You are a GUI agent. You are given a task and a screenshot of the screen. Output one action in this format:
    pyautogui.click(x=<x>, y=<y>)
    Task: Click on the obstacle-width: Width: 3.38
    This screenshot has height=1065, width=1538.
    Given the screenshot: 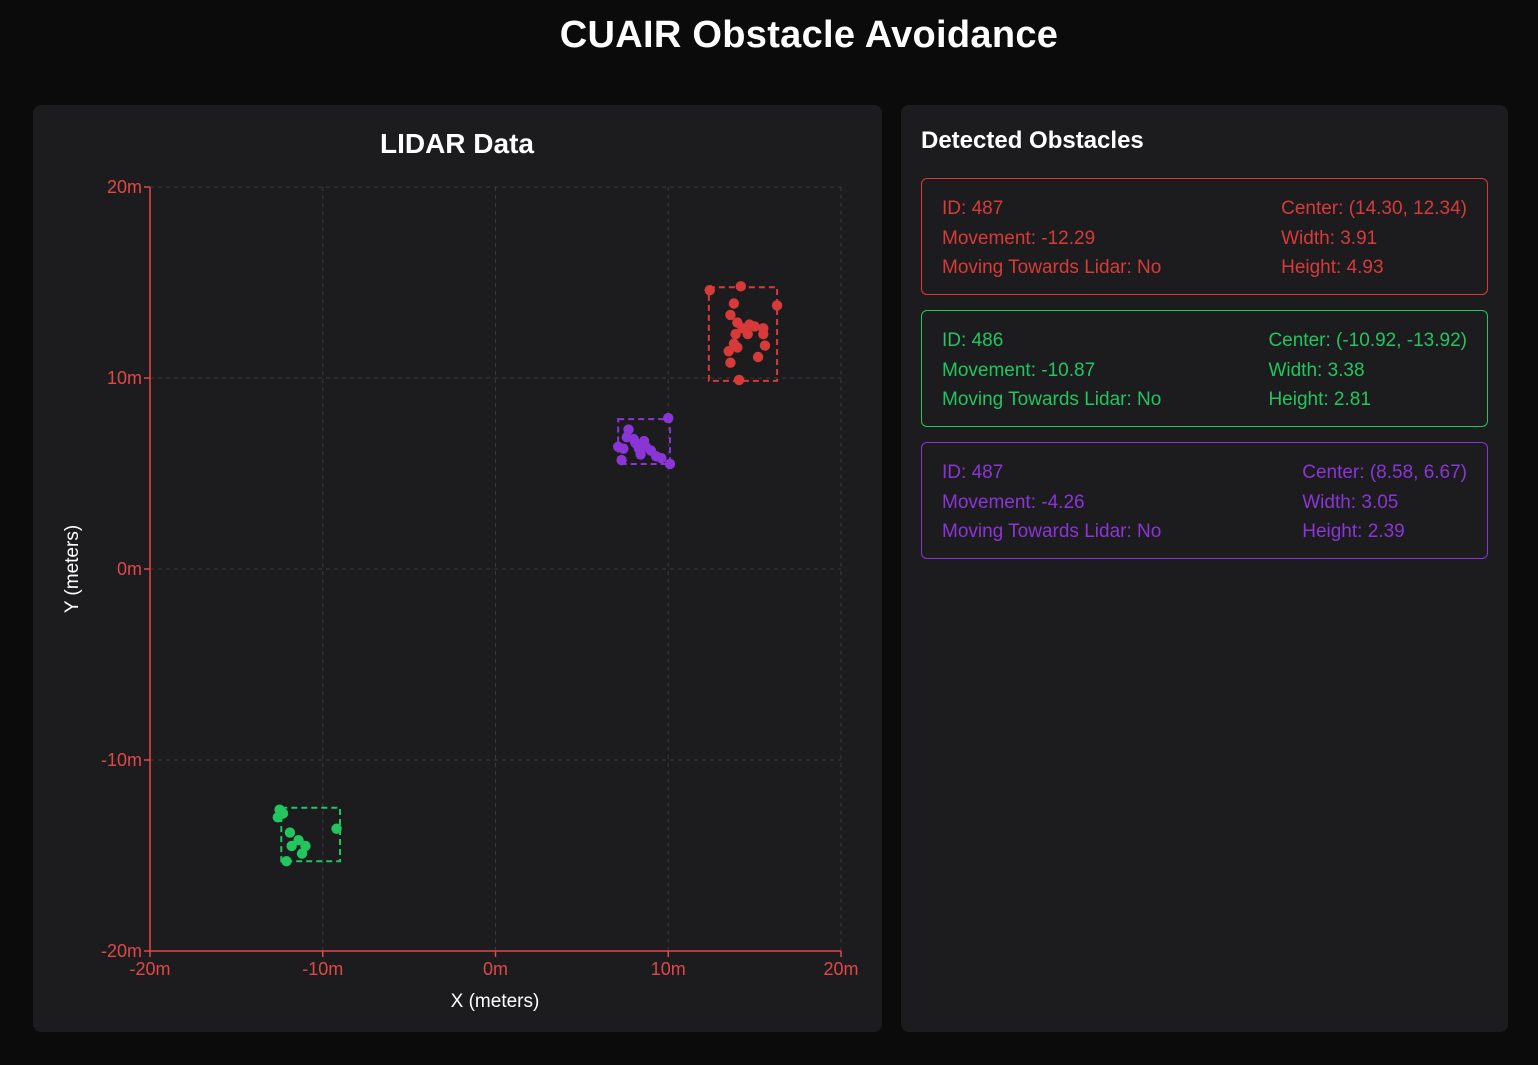 What is the action you would take?
    pyautogui.click(x=1367, y=371)
    